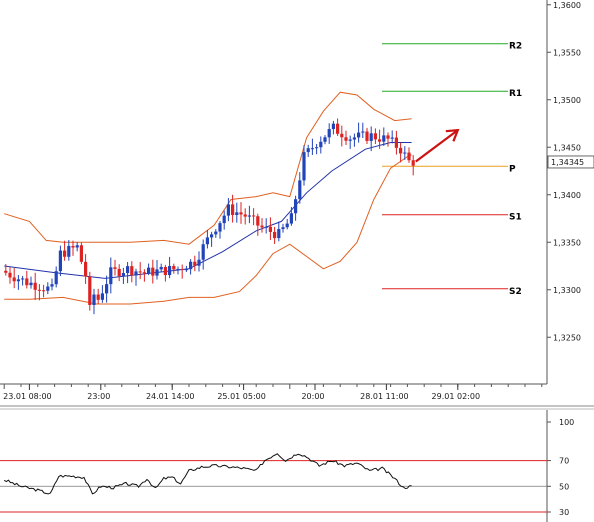 The width and height of the screenshot is (594, 522). What do you see at coordinates (567, 147) in the screenshot?
I see `price-tick-label: 1,3450` at bounding box center [567, 147].